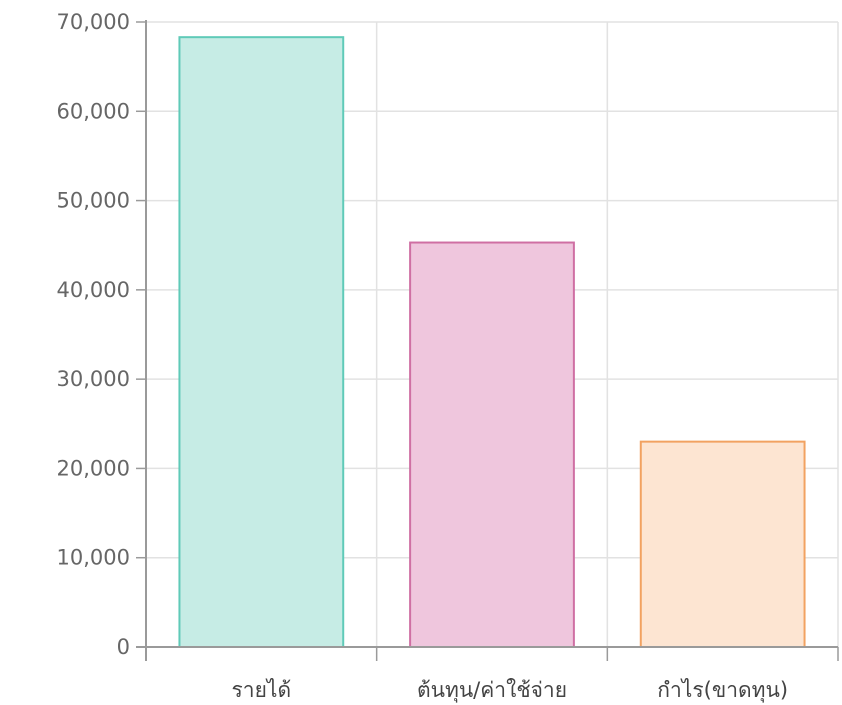 This screenshot has height=705, width=842. I want to click on y-tick-label: 20,000, so click(93, 468).